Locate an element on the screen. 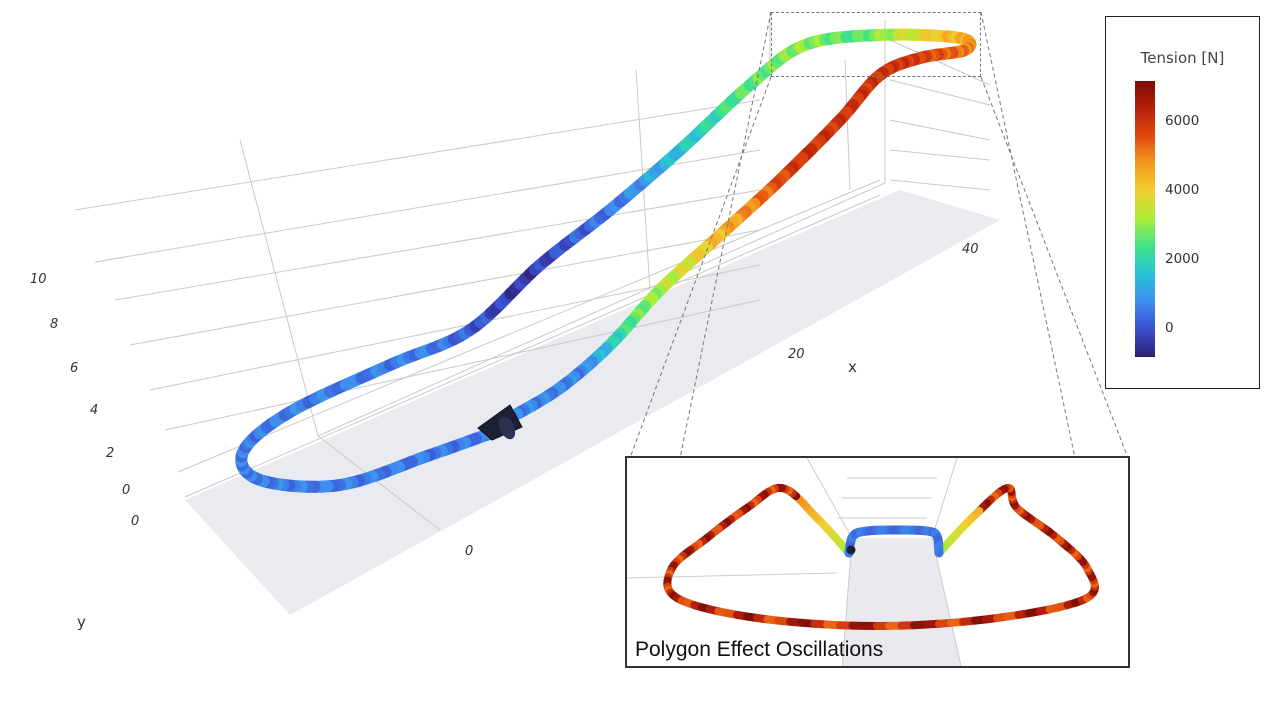  colorbar-tick-label: 2000 is located at coordinates (1182, 259).